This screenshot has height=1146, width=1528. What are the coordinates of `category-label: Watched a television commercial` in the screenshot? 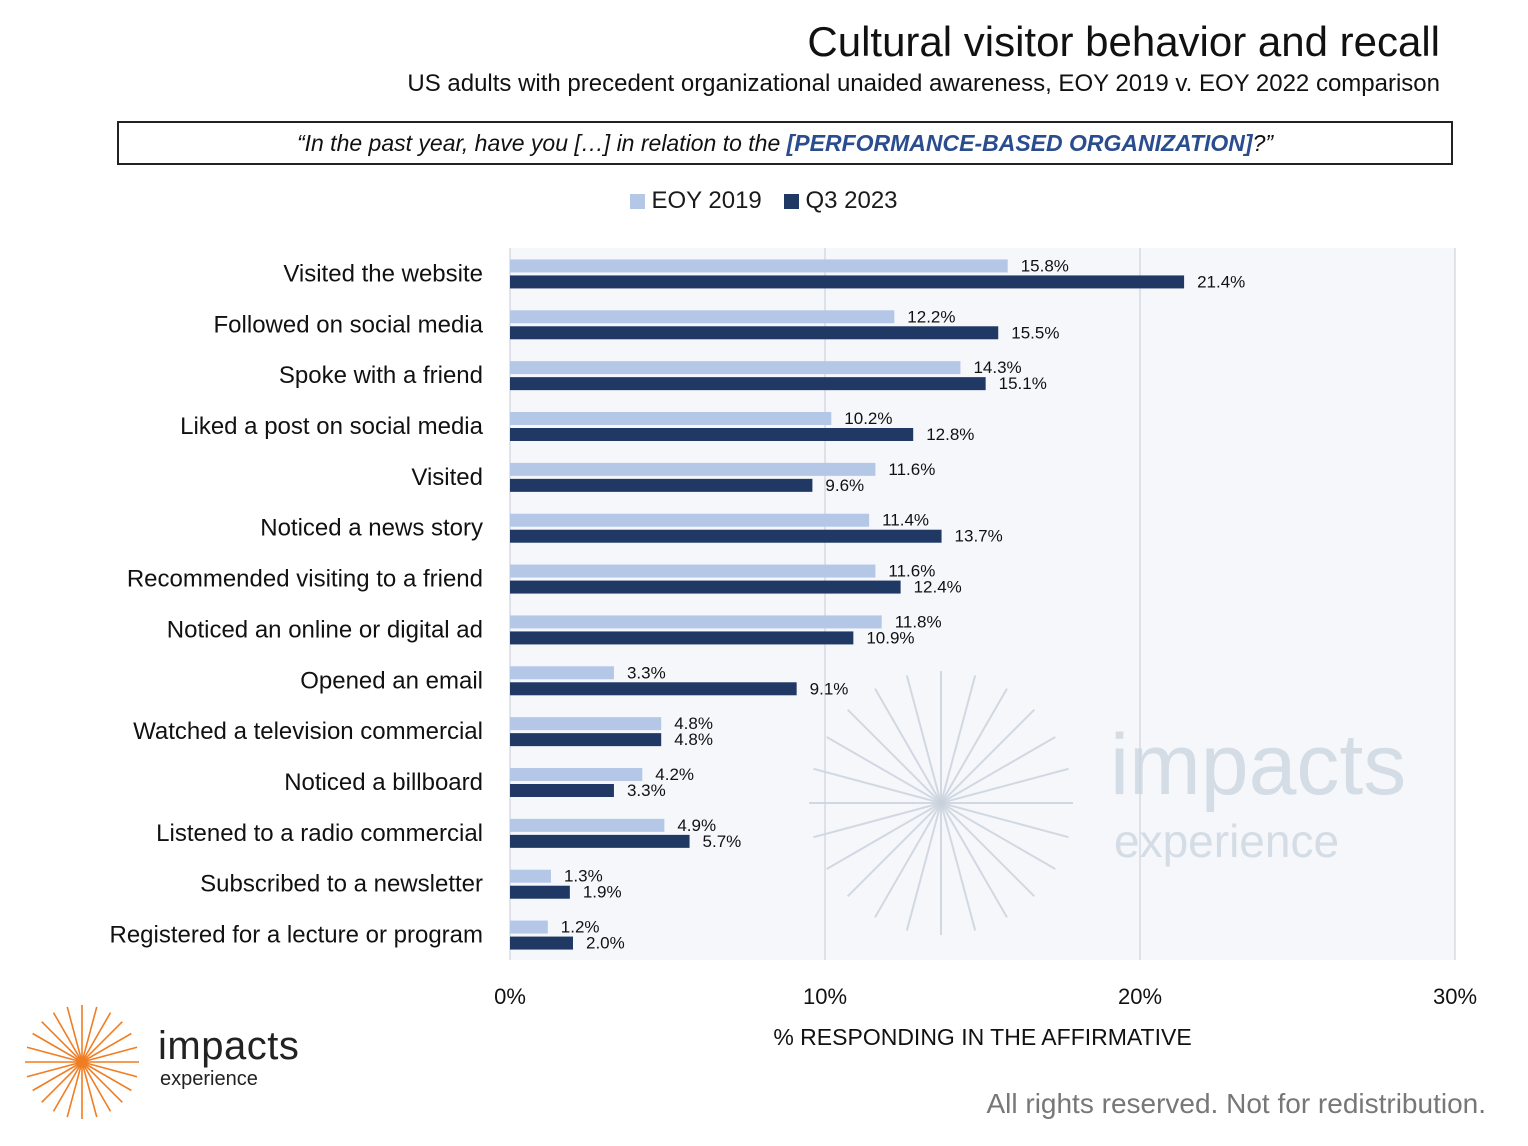 It's located at (308, 731).